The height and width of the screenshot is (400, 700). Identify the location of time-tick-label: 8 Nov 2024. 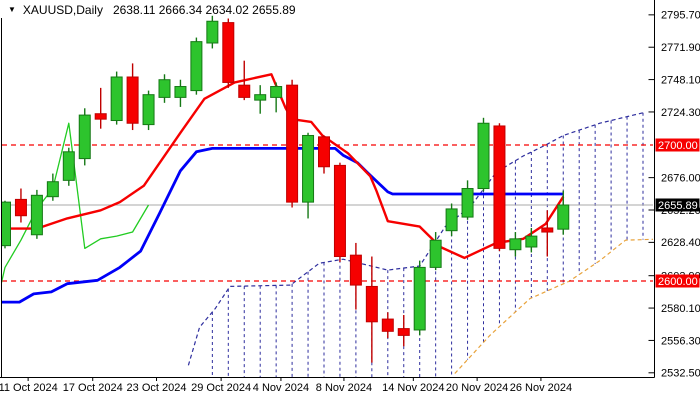
(344, 388).